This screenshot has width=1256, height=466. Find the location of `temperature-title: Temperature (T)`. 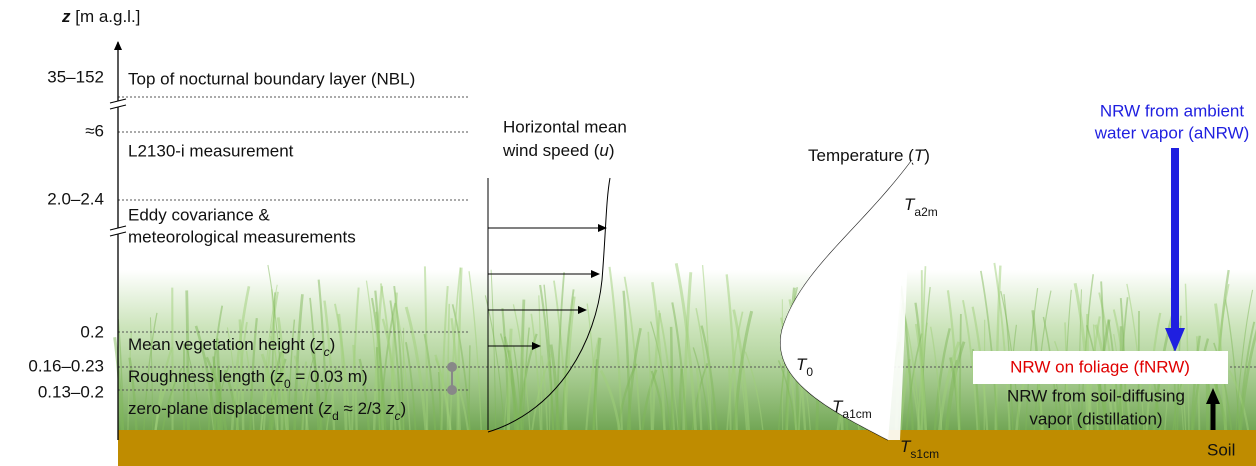

temperature-title: Temperature (T) is located at coordinates (869, 155).